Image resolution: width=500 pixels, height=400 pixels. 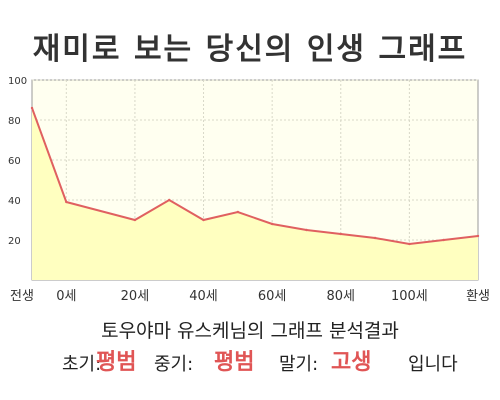 What do you see at coordinates (14, 241) in the screenshot?
I see `y-tick-label: 20` at bounding box center [14, 241].